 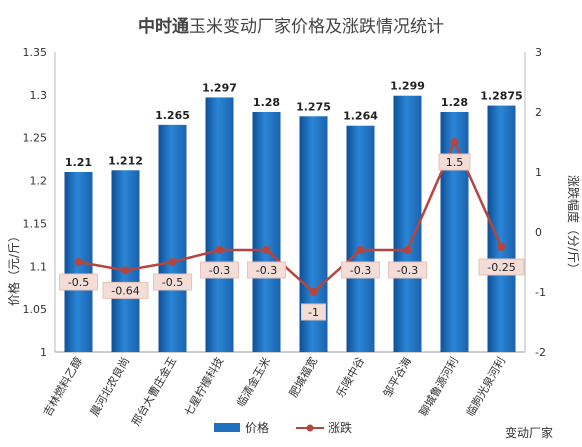 What do you see at coordinates (573, 225) in the screenshot?
I see `y-right-label: 涨跌幅度（分/斤）` at bounding box center [573, 225].